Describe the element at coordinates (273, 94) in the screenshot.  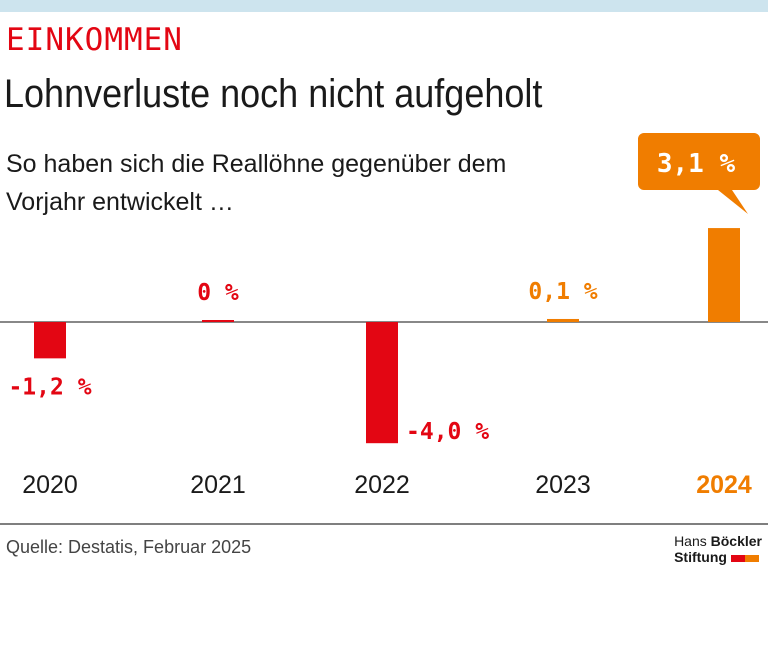
I see `chart-title: Lohnverluste noch nicht aufgeholt` at that location.